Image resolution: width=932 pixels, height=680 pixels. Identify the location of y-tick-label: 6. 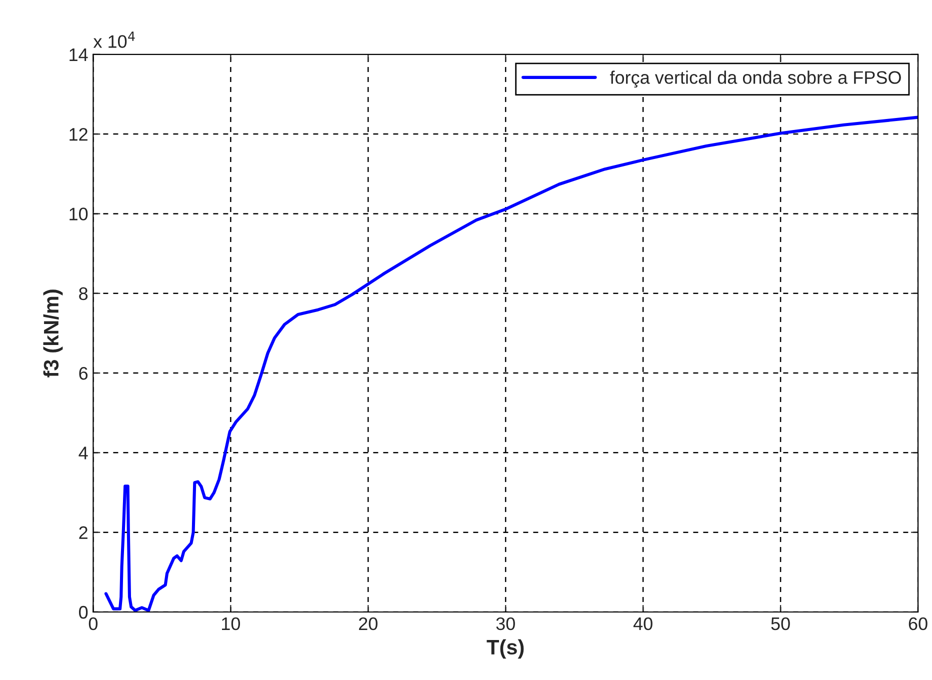
(83, 373).